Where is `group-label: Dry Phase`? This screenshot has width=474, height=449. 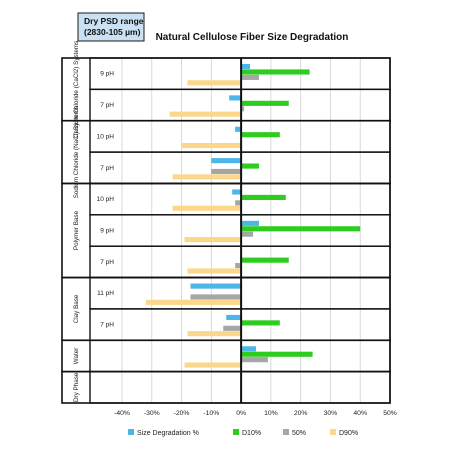
group-label: Dry Phase is located at coordinates (76, 387).